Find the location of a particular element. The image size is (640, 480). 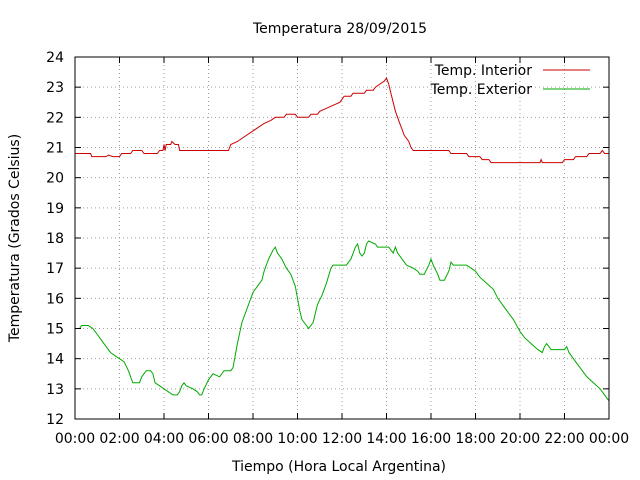

y-tick-label: 17 is located at coordinates (55, 269).